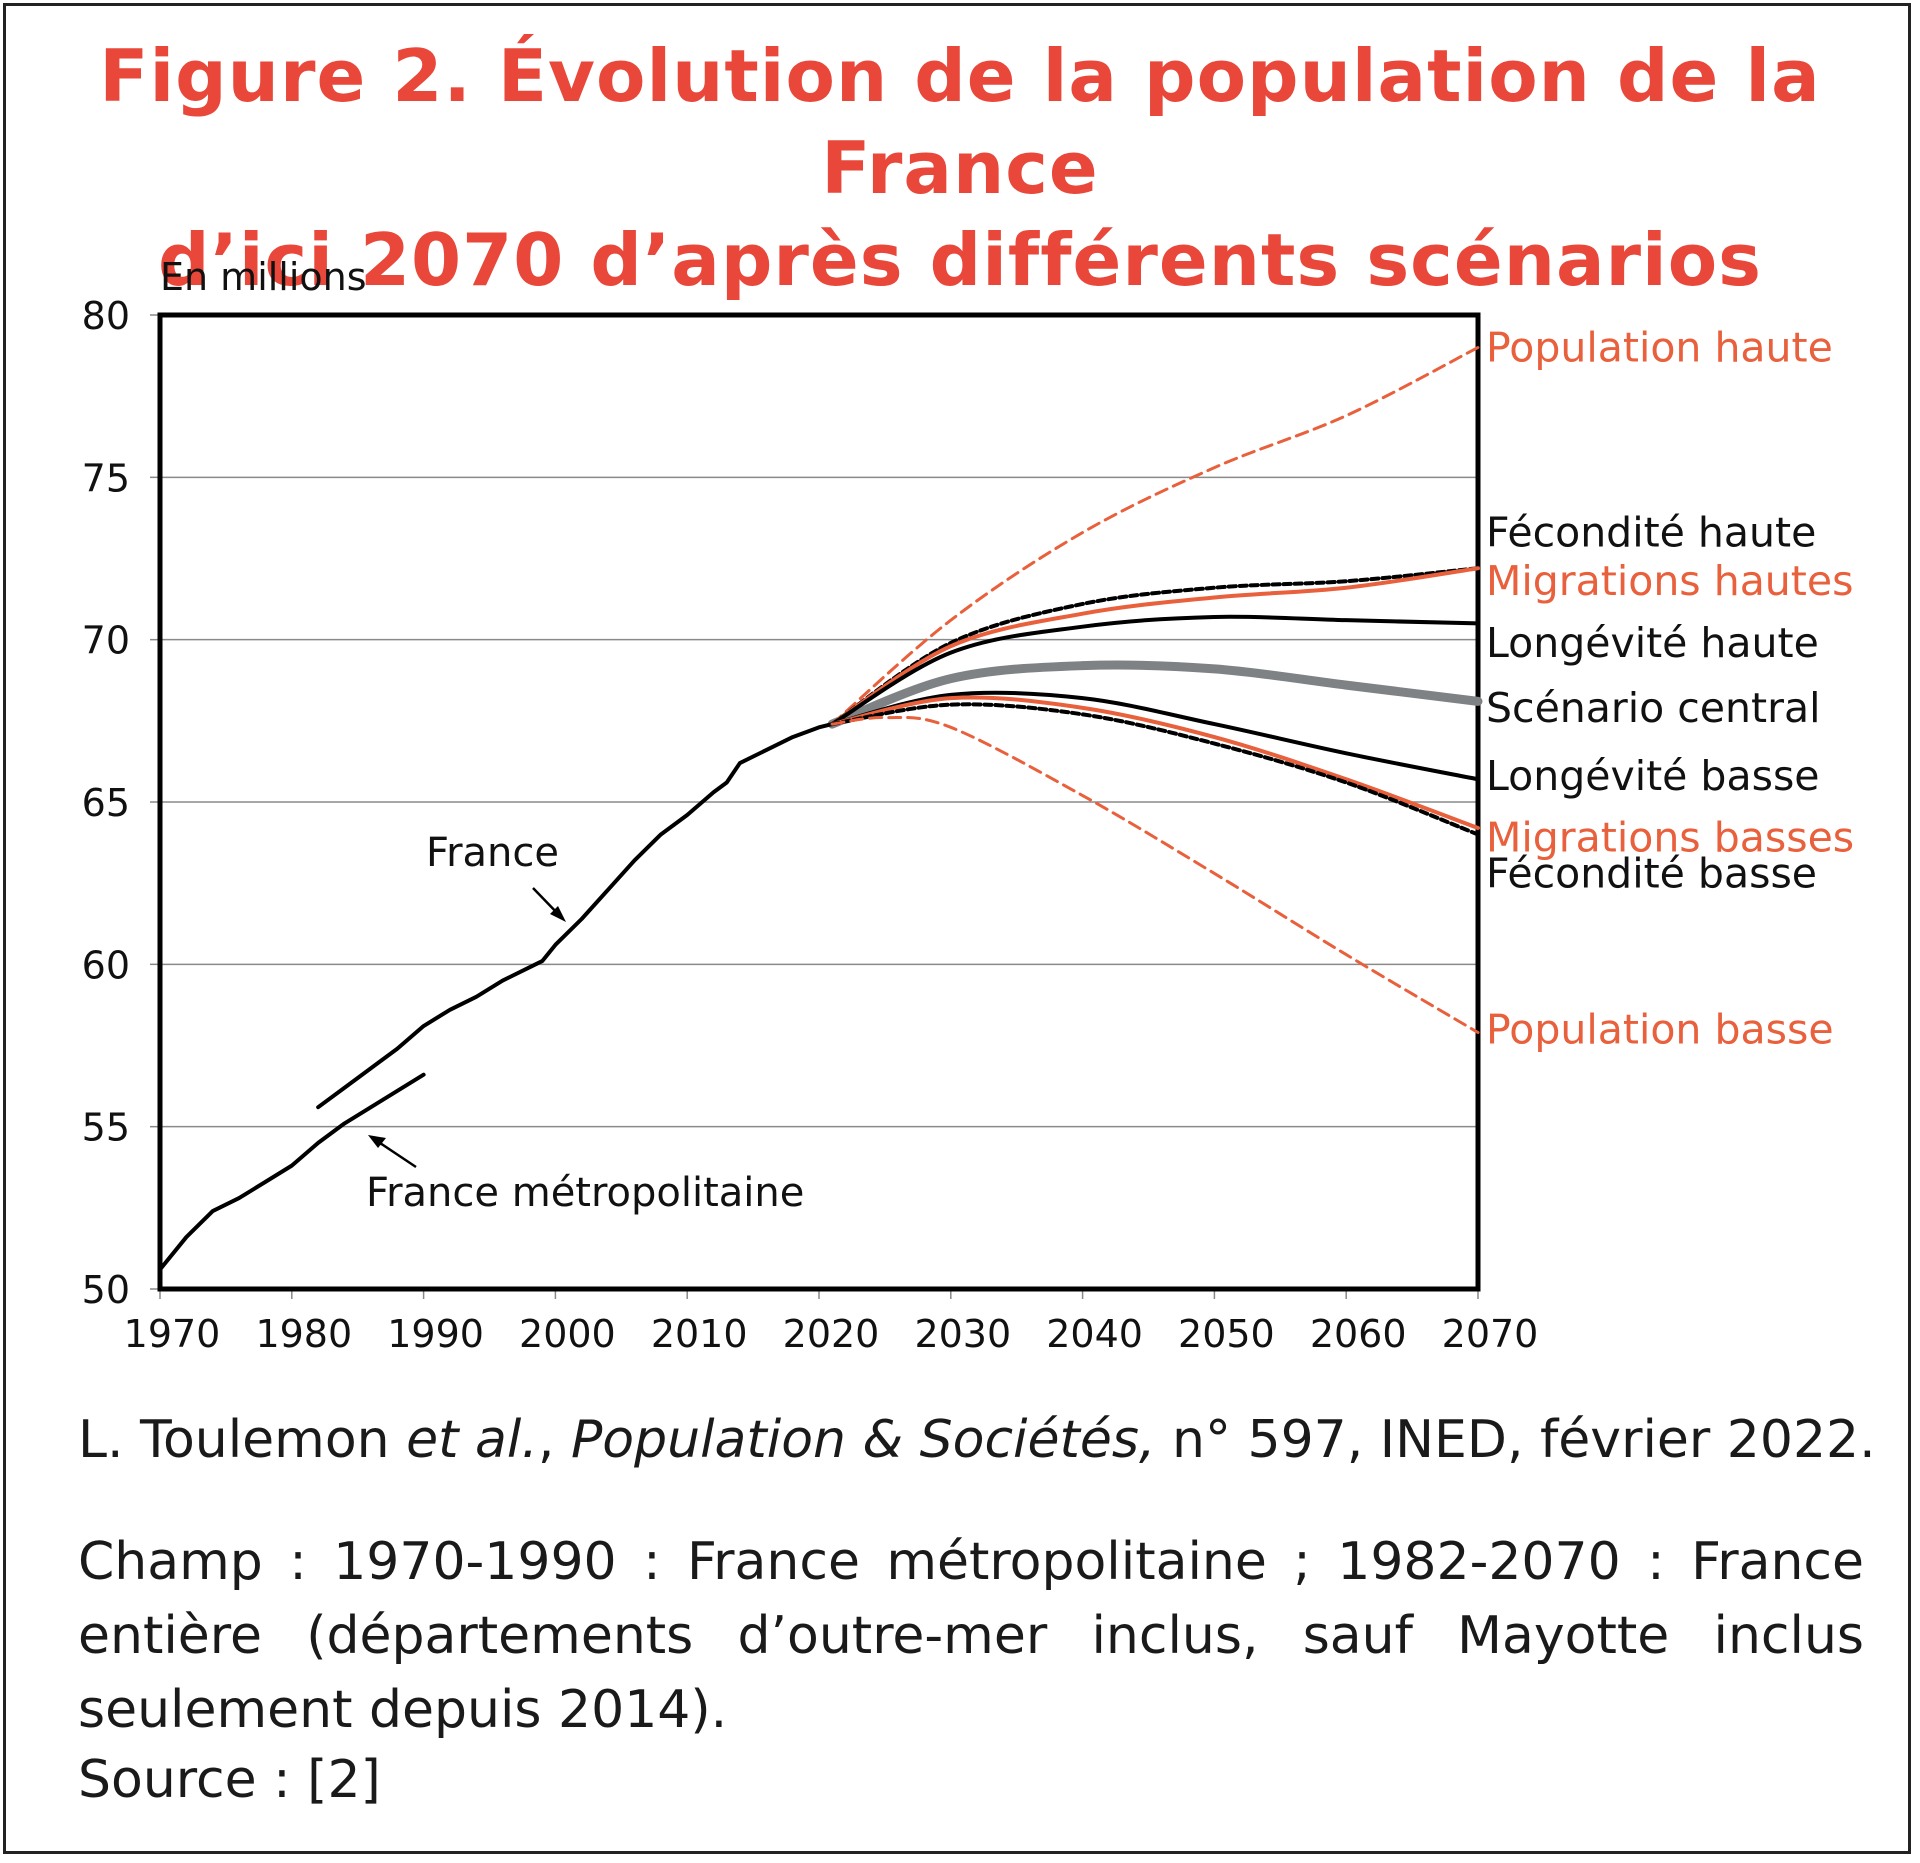  I want to click on ytick-label: 80, so click(106, 316).